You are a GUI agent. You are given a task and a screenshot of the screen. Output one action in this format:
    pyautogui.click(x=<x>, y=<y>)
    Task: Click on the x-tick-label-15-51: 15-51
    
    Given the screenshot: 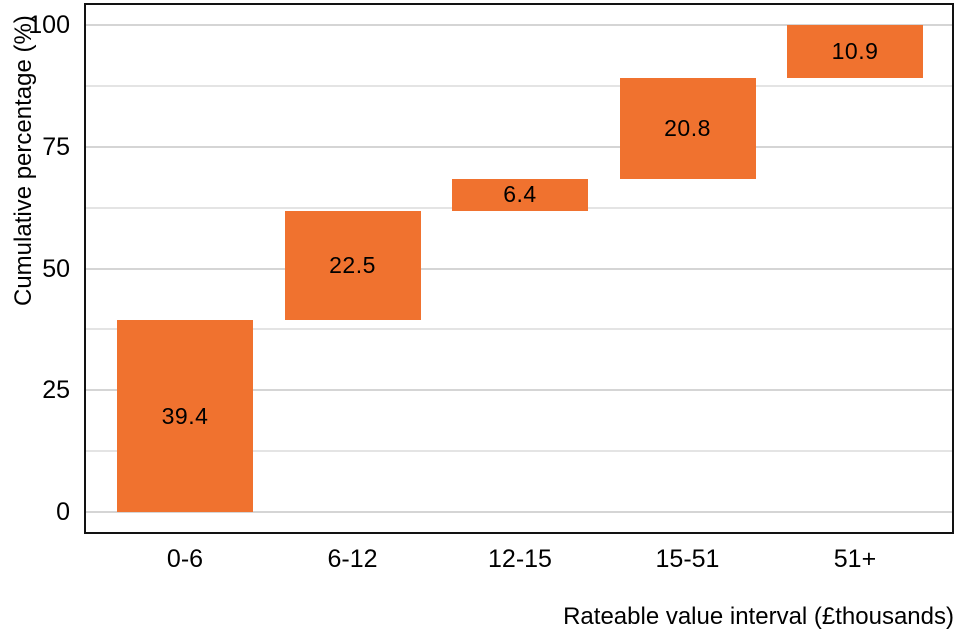 What is the action you would take?
    pyautogui.click(x=687, y=559)
    